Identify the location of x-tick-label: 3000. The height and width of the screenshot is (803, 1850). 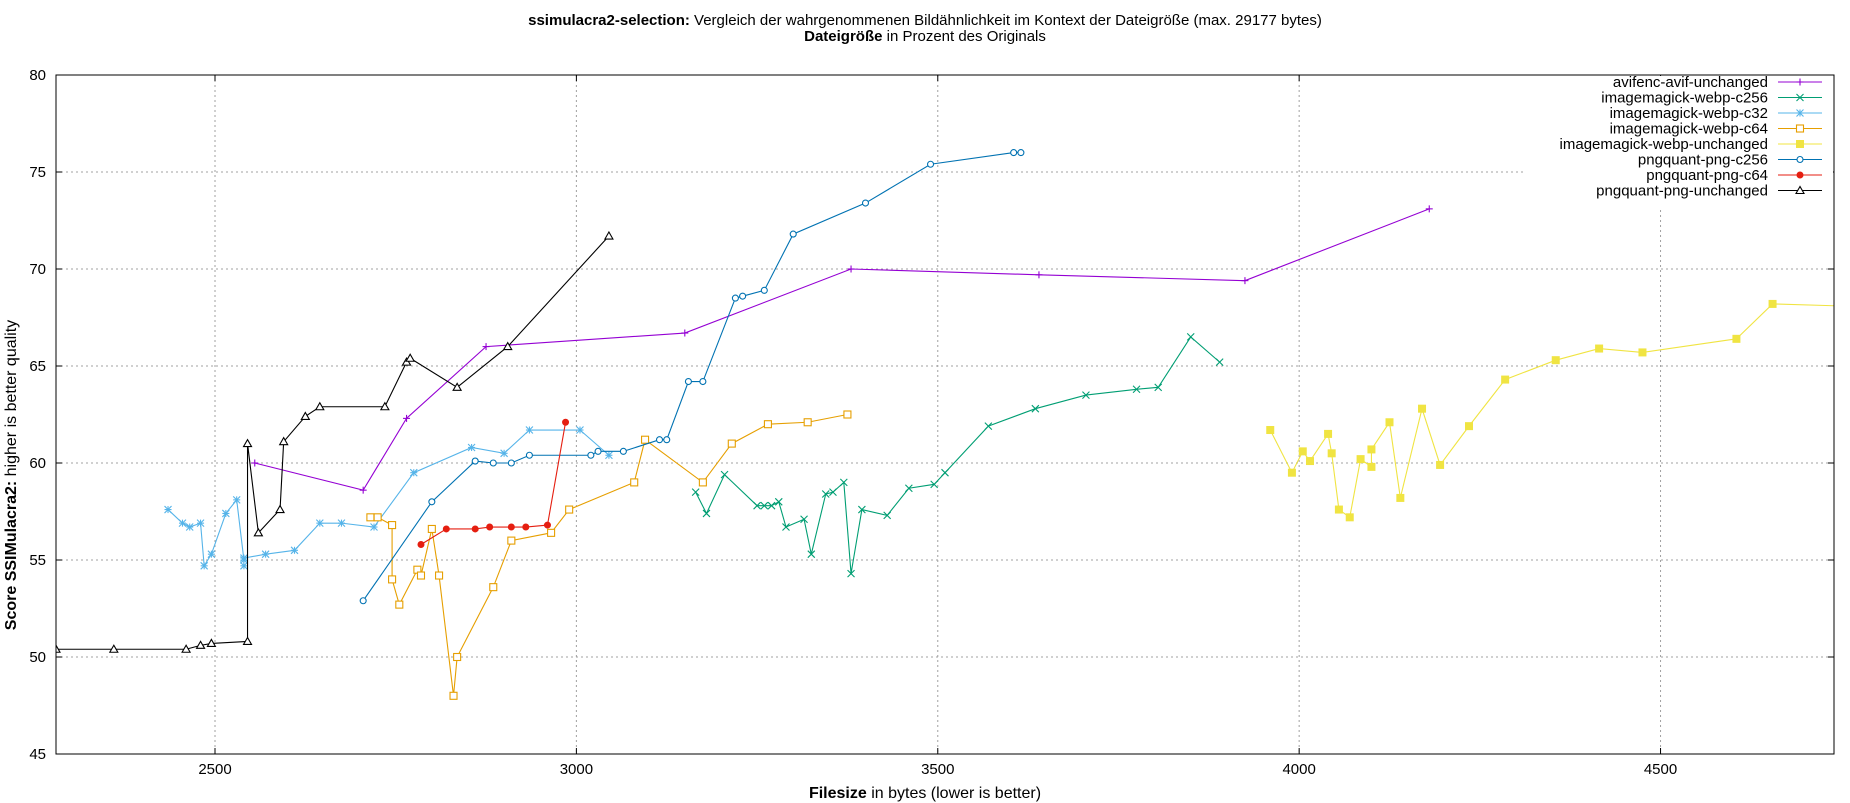
(576, 769).